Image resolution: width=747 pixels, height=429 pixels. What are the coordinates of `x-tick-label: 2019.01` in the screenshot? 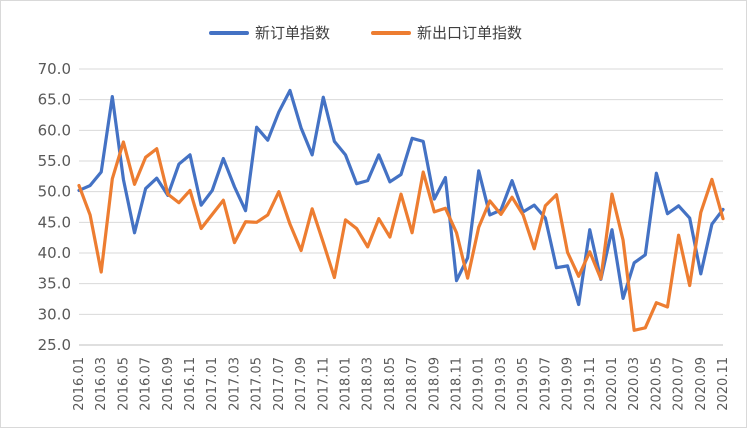 It's located at (479, 384).